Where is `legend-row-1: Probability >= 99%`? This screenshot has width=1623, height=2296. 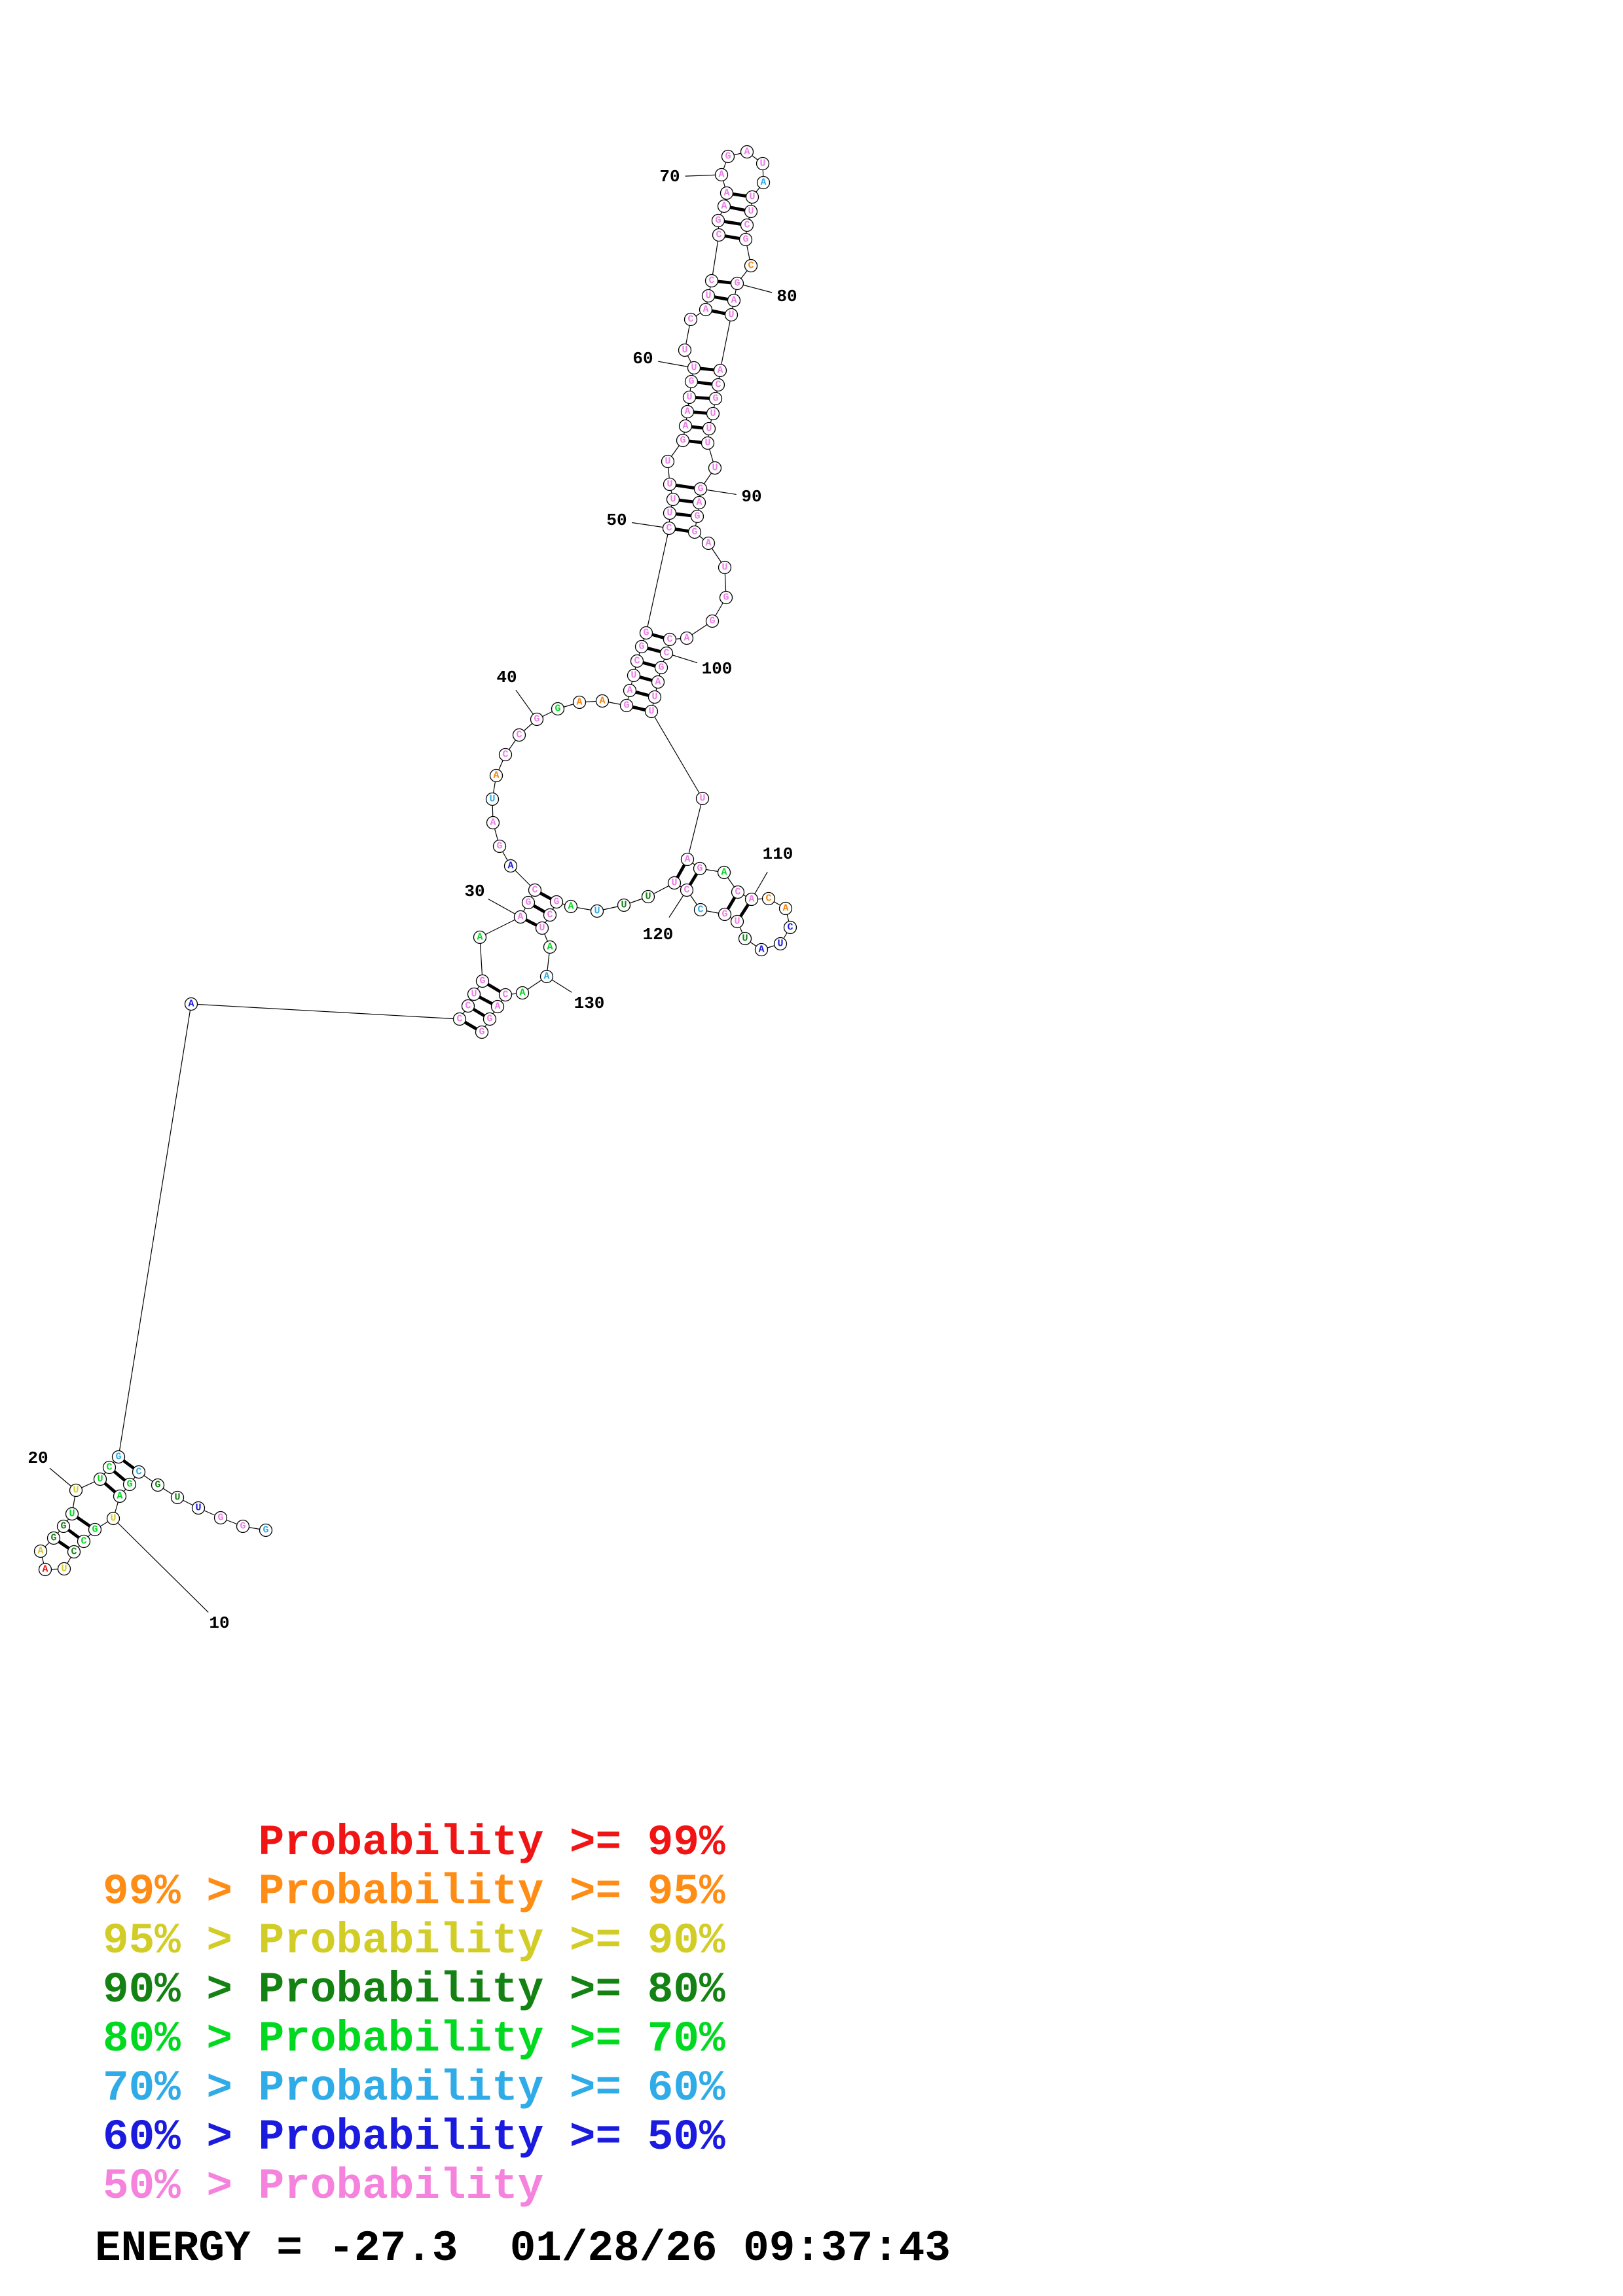 legend-row-1: Probability >= 99% is located at coordinates (414, 1842).